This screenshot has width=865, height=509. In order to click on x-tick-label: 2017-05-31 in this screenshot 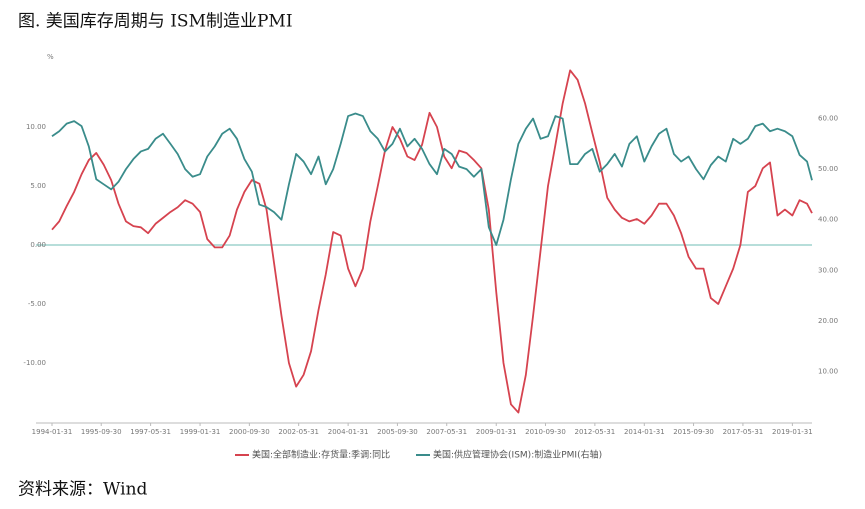, I will do `click(743, 432)`.